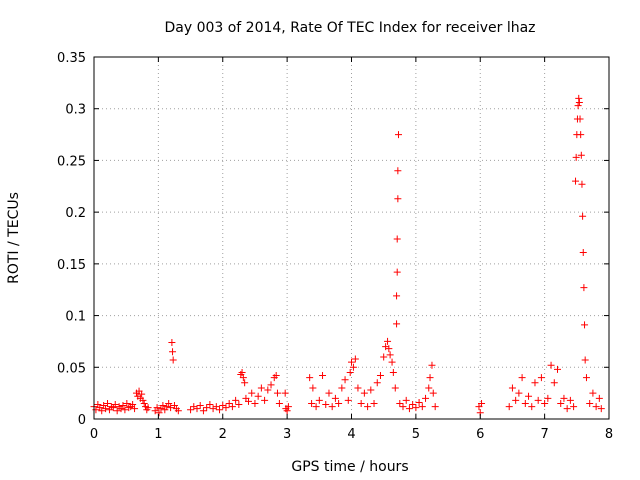  What do you see at coordinates (14, 238) in the screenshot?
I see `y-axis-label: ROTI / TECUs` at bounding box center [14, 238].